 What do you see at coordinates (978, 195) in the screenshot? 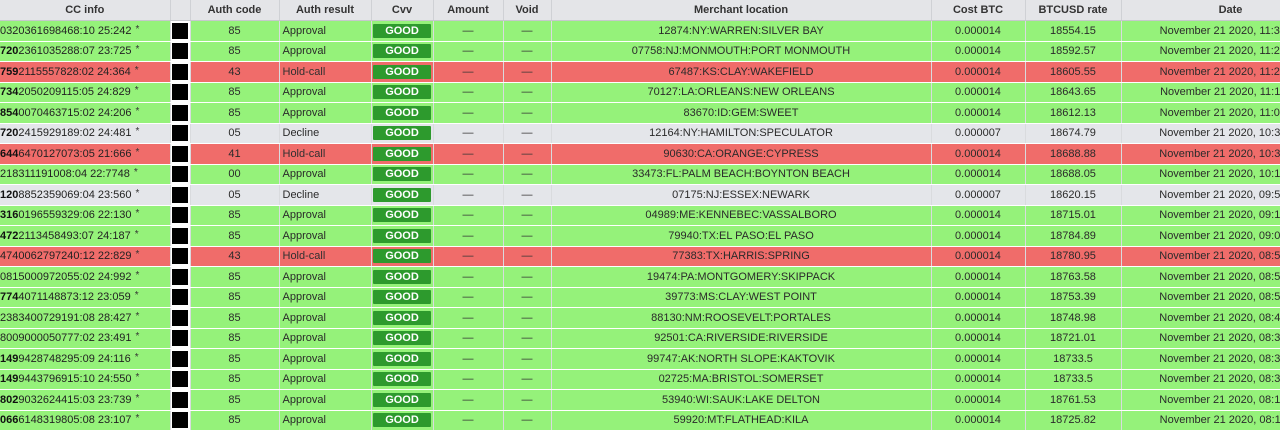
I see `cost-btc-cell: 0.000007` at bounding box center [978, 195].